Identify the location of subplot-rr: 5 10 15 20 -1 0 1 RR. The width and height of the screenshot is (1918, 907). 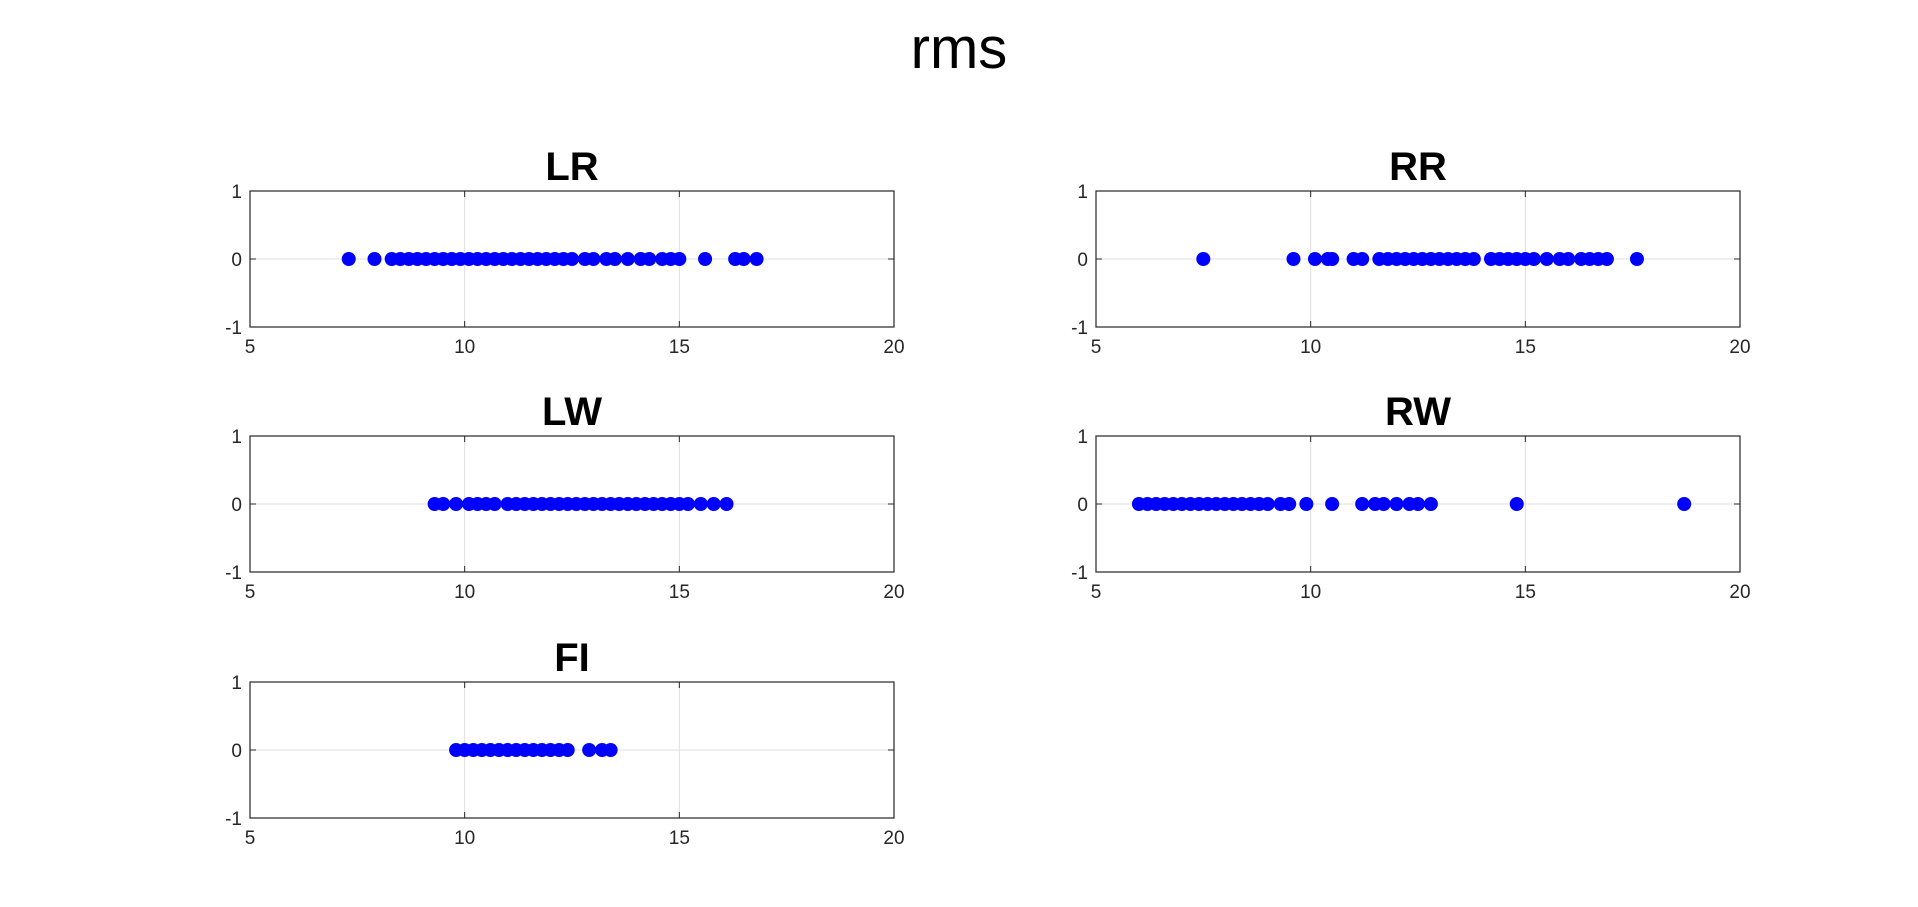
(1410, 251).